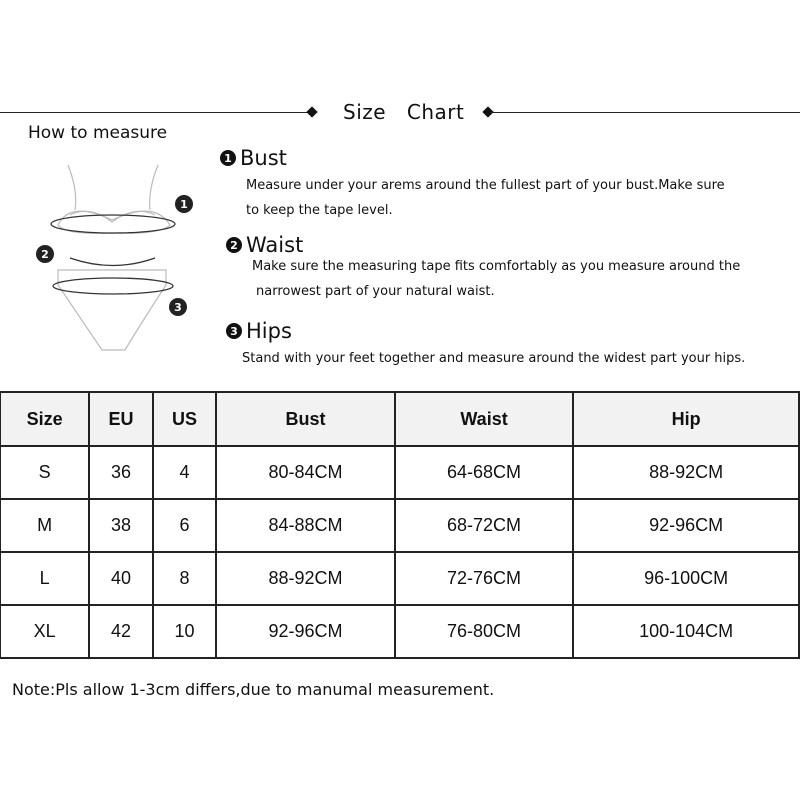  I want to click on table-cell: 96-100CM, so click(686, 578).